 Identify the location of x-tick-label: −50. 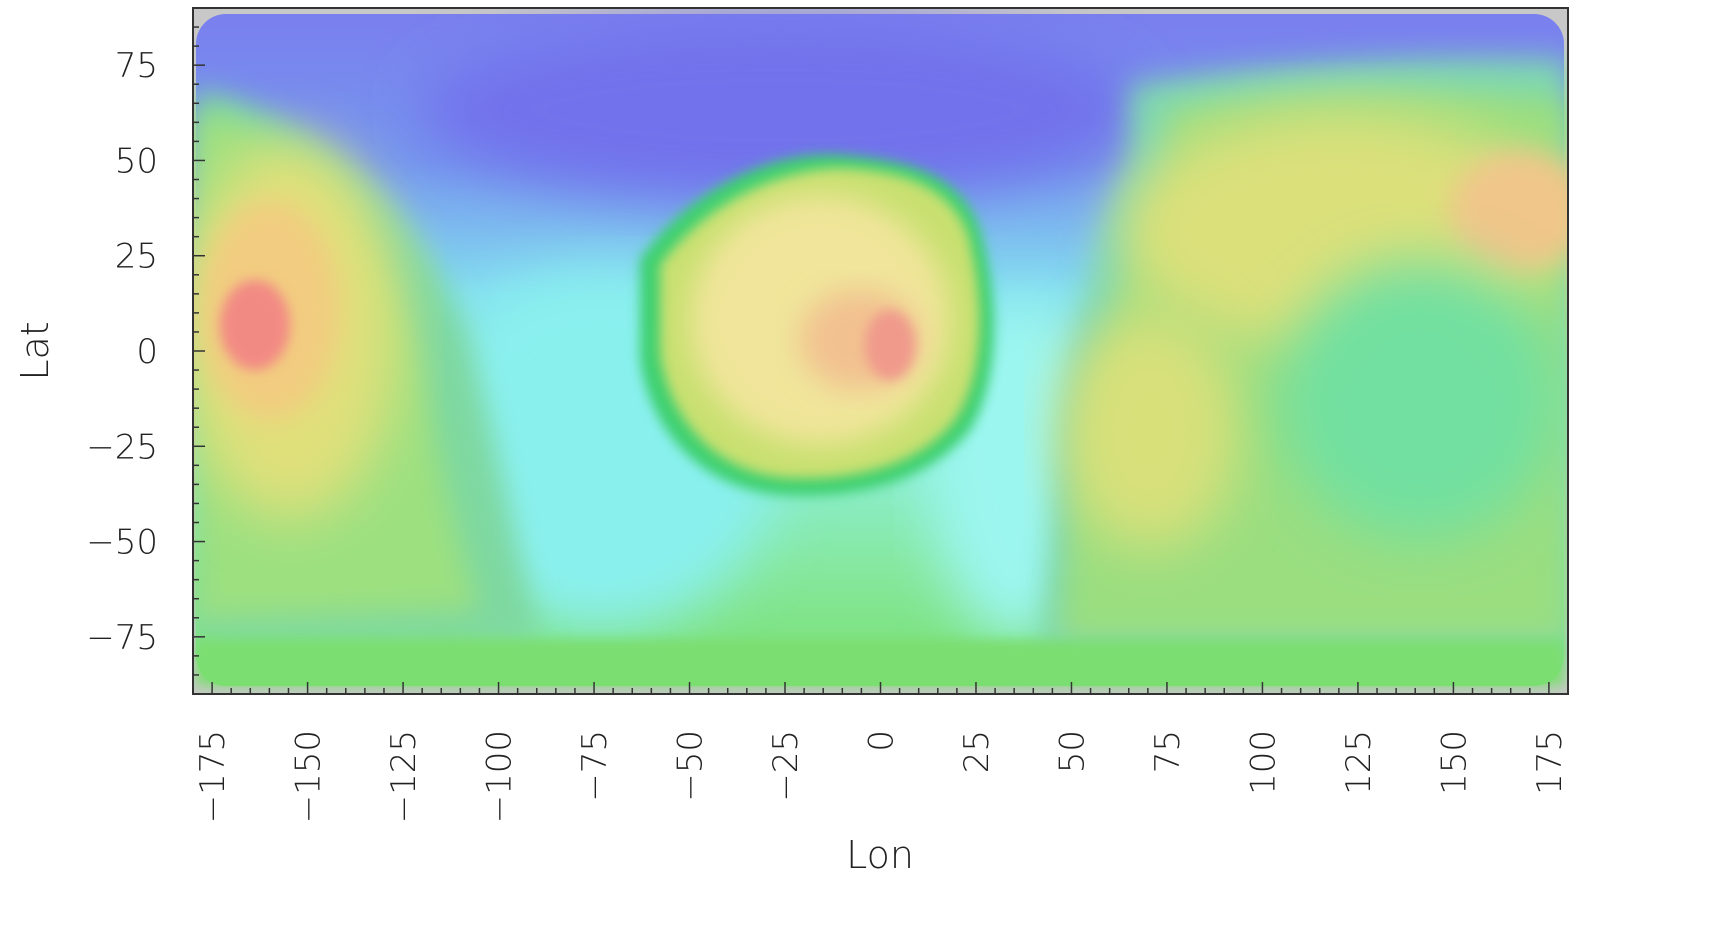
(691, 766).